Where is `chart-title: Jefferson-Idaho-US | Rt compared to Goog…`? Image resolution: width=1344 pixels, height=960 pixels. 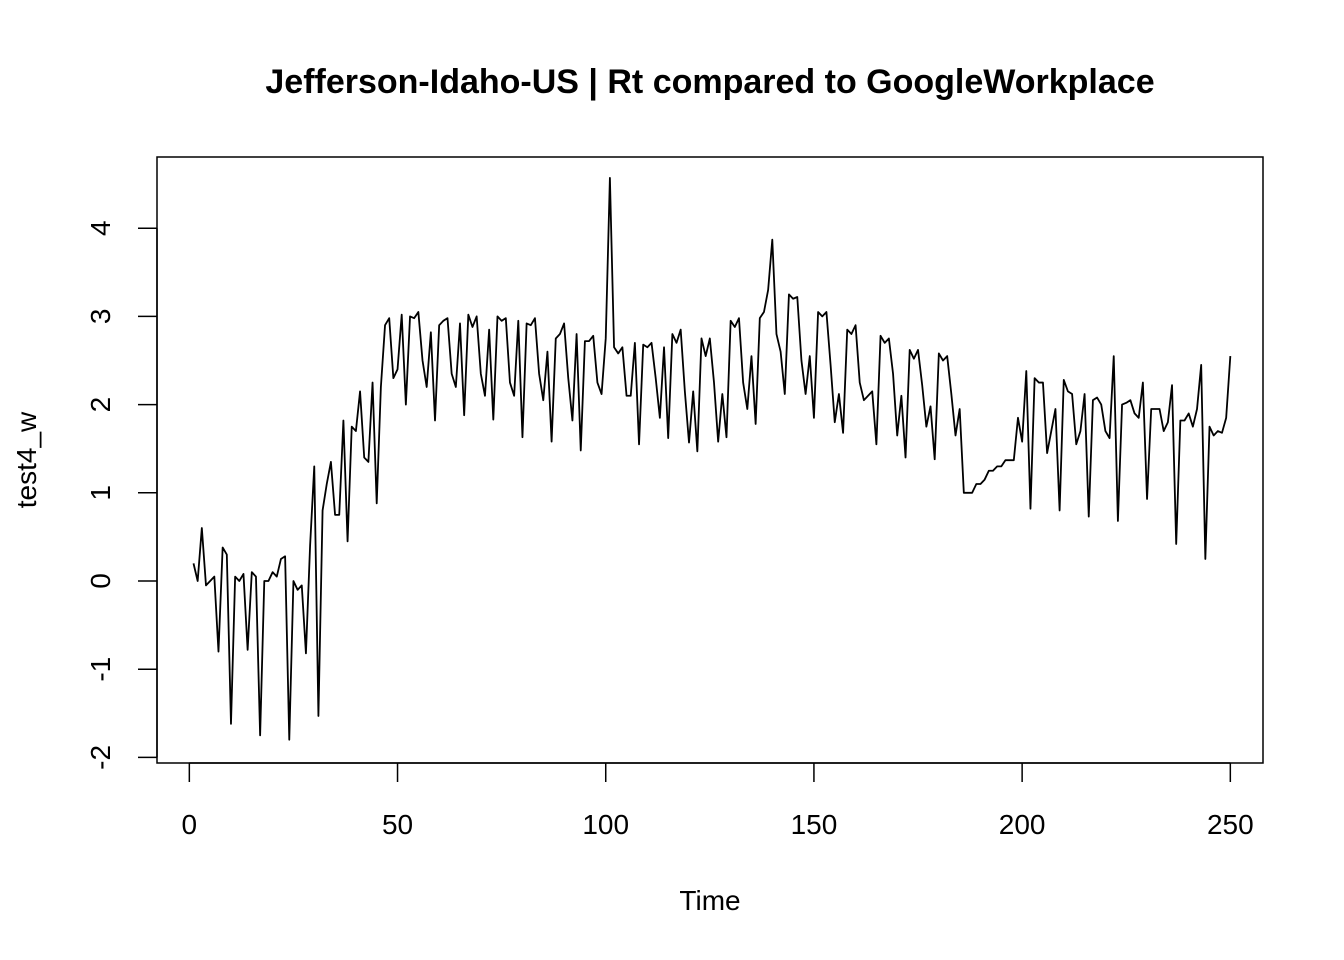
chart-title: Jefferson-Idaho-US | Rt compared to Goog… is located at coordinates (709, 82).